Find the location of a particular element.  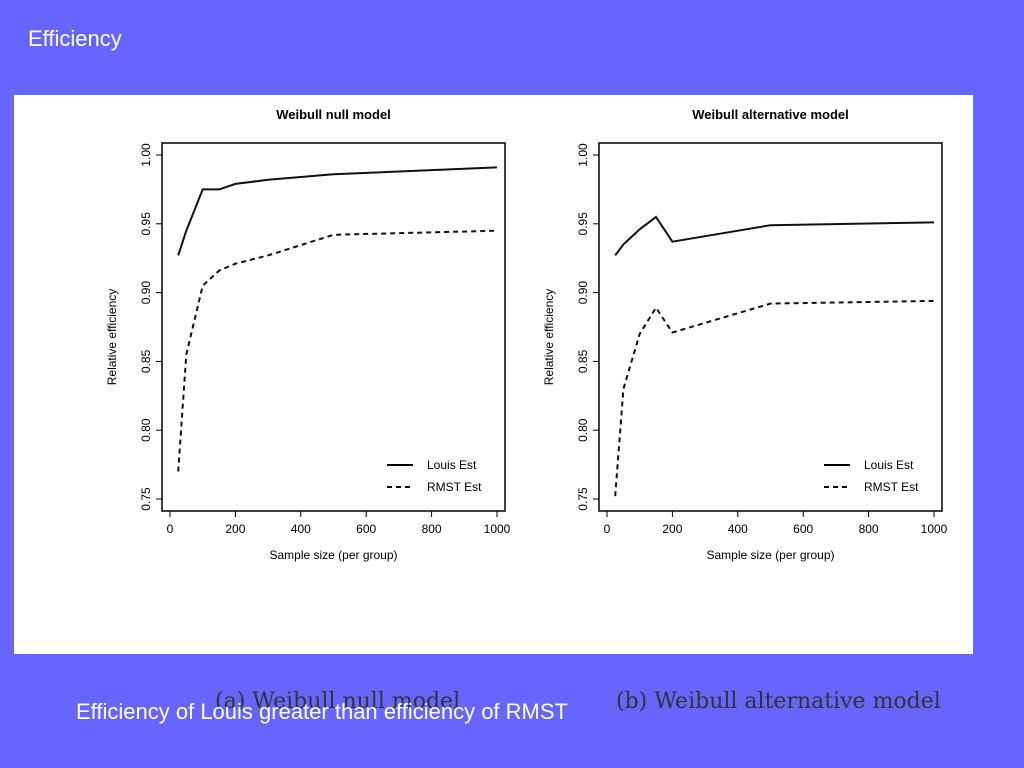

caption-b: (b) Weibull alternative model is located at coordinates (778, 701).